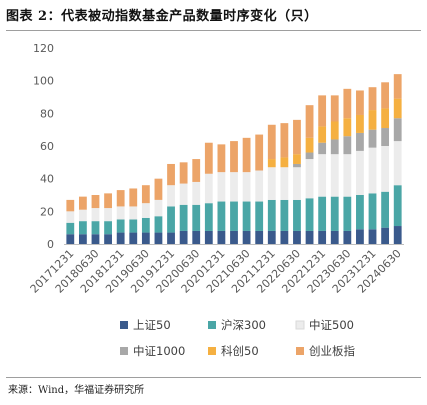 Image resolution: width=427 pixels, height=405 pixels. I want to click on y-tick-label: 0, so click(50, 244).